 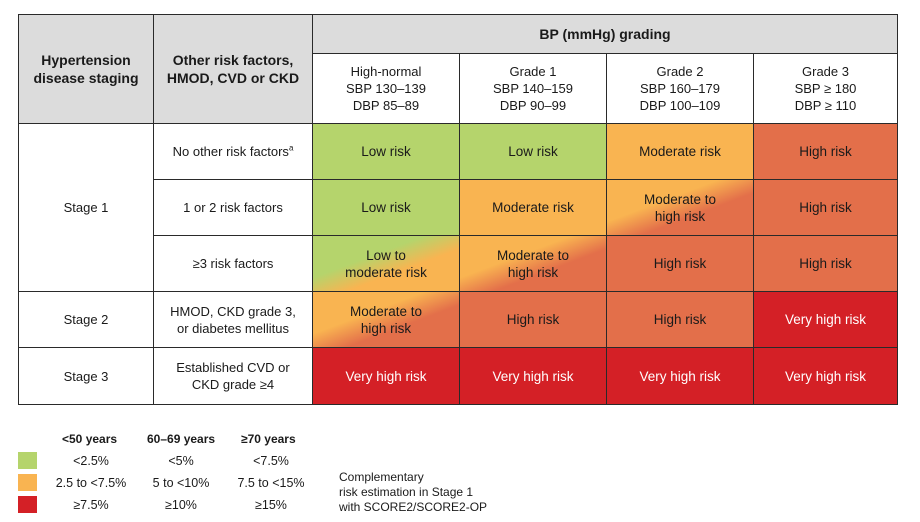 What do you see at coordinates (533, 105) in the screenshot?
I see `grade-dbp: DBP 90–99` at bounding box center [533, 105].